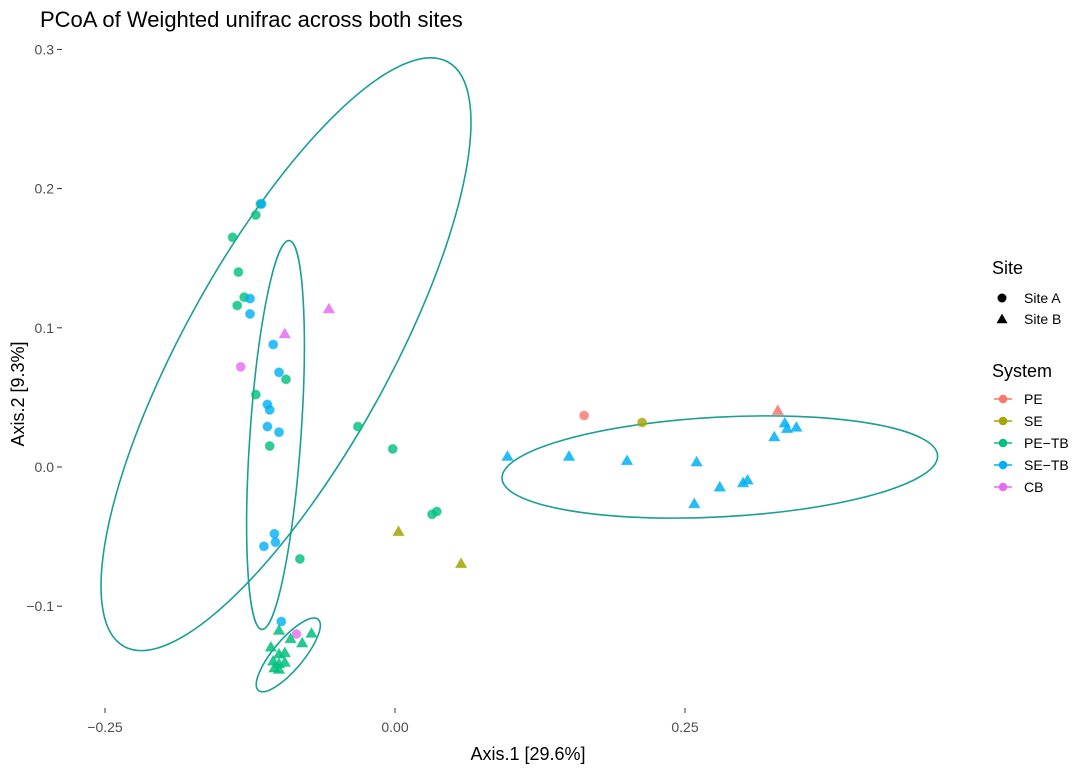 The image size is (1084, 771). I want to click on legend-title-system: System, so click(1022, 371).